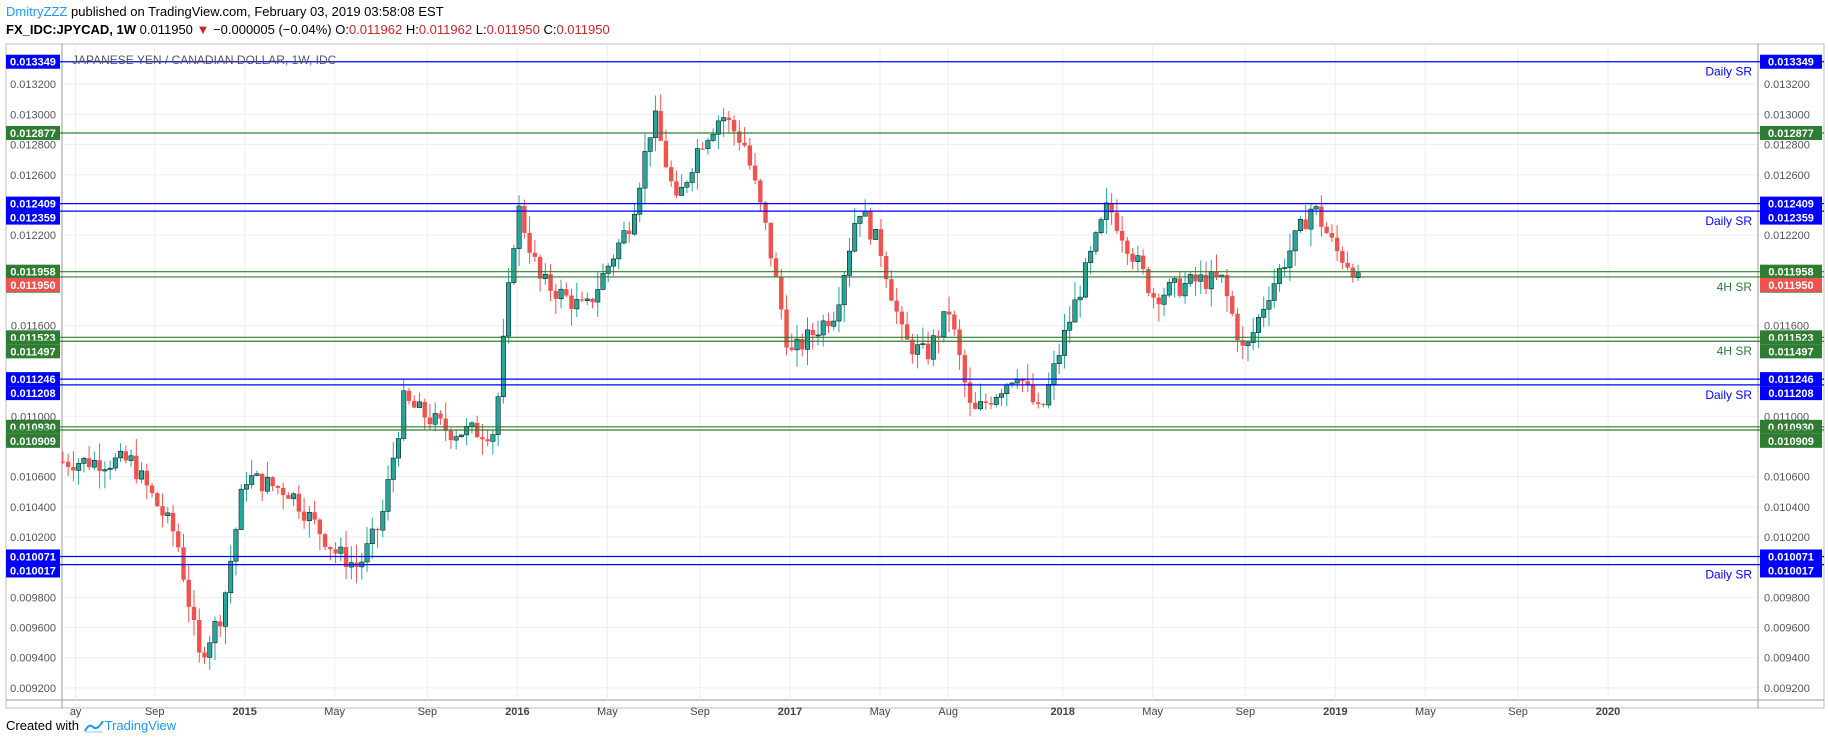 The image size is (1828, 744). Describe the element at coordinates (33, 134) in the screenshot. I see `sr-label-left: 0.012877` at that location.